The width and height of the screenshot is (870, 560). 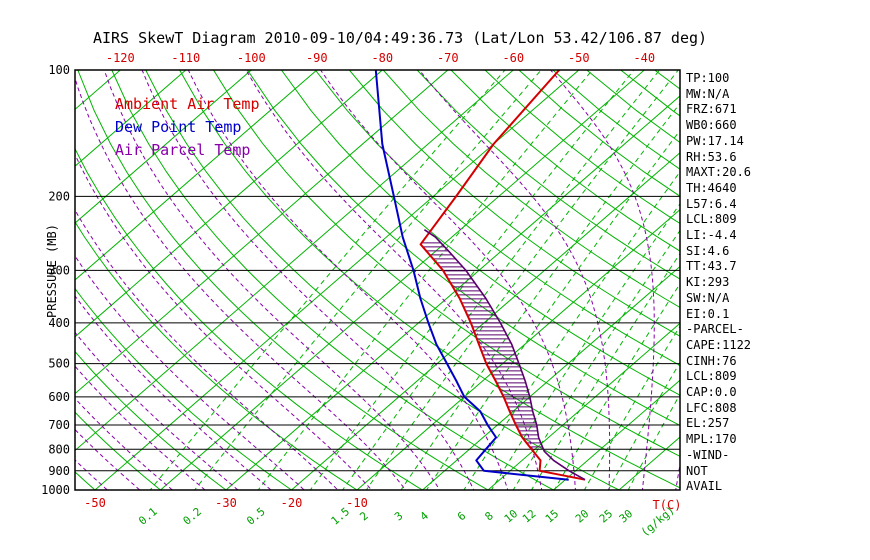 I want to click on stat-line: EI:0.1, so click(x=708, y=313).